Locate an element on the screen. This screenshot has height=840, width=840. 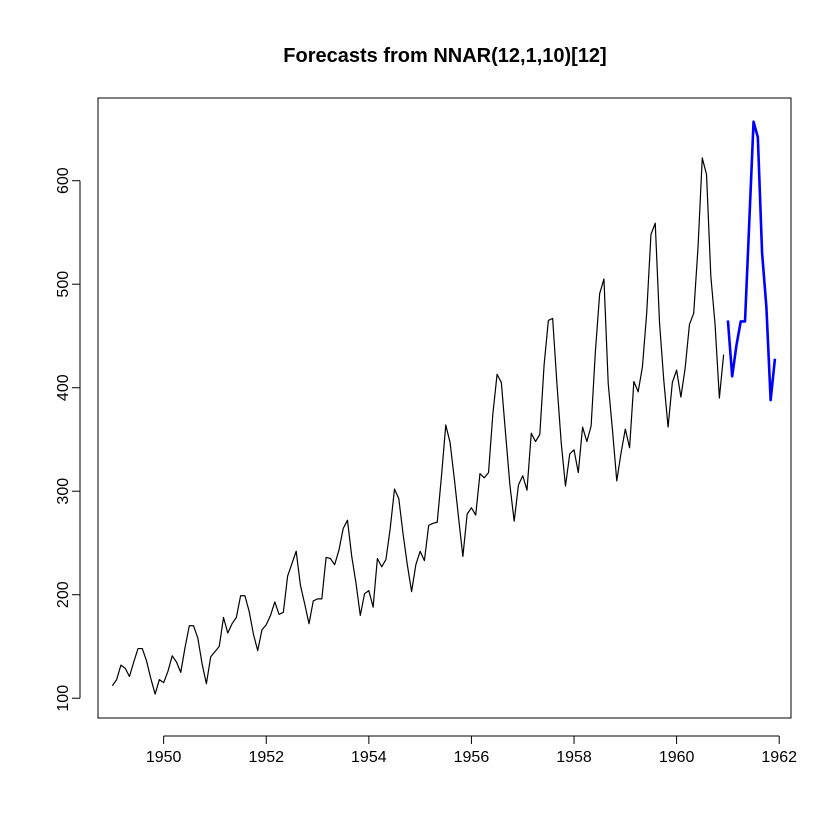
chart-title: Forecasts from NNAR(12,1,10)[12] is located at coordinates (444, 56).